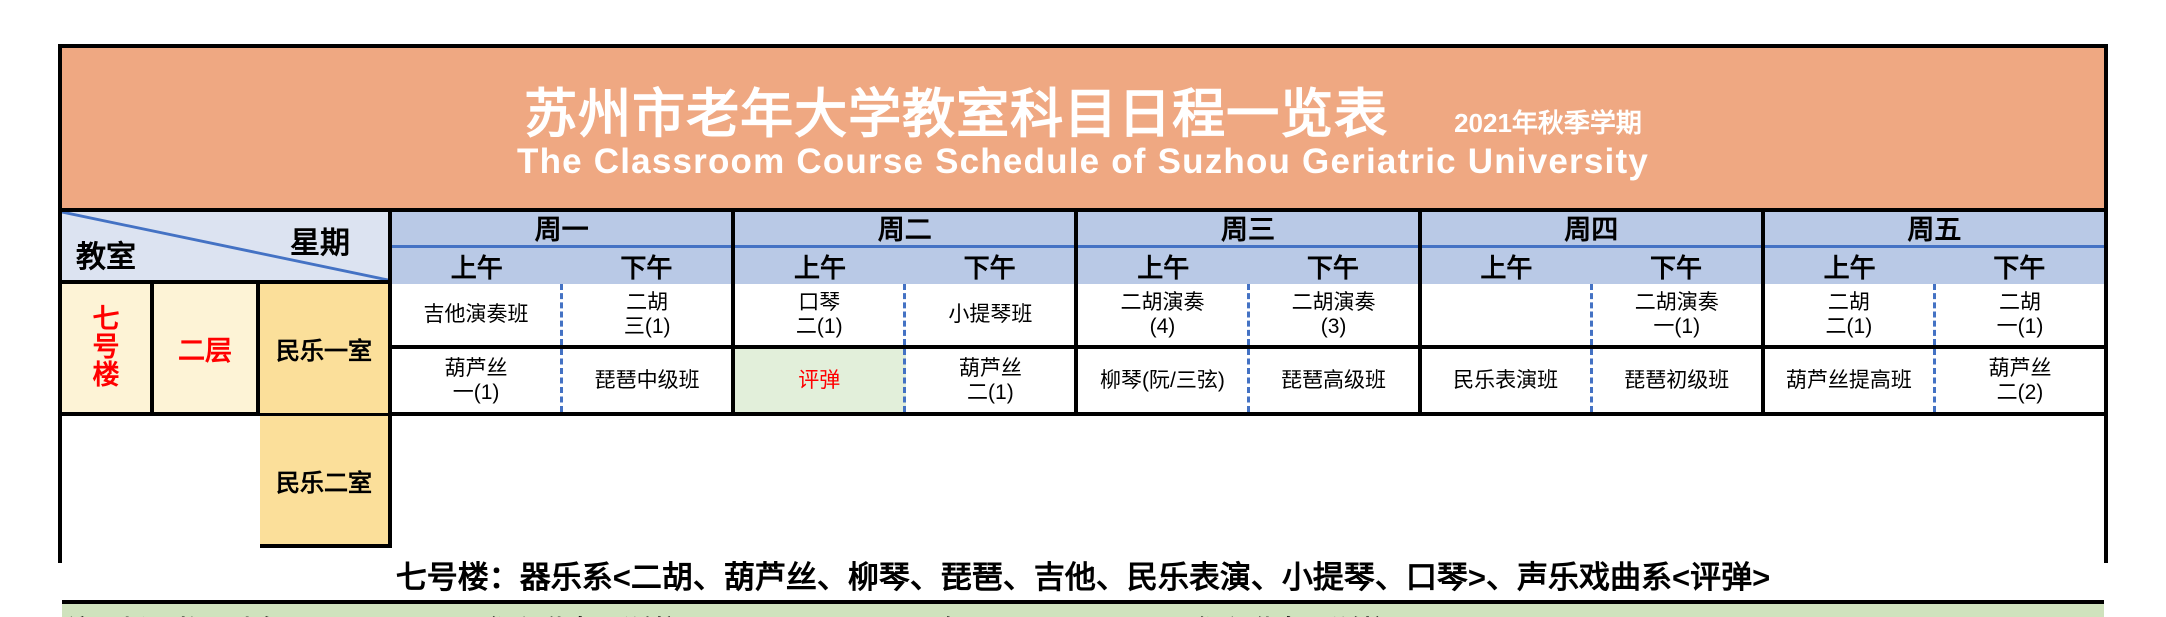 Image resolution: width=2166 pixels, height=617 pixels. Describe the element at coordinates (1850, 314) in the screenshot. I see `cell-r1-fri-am: 二胡 二(1)` at that location.